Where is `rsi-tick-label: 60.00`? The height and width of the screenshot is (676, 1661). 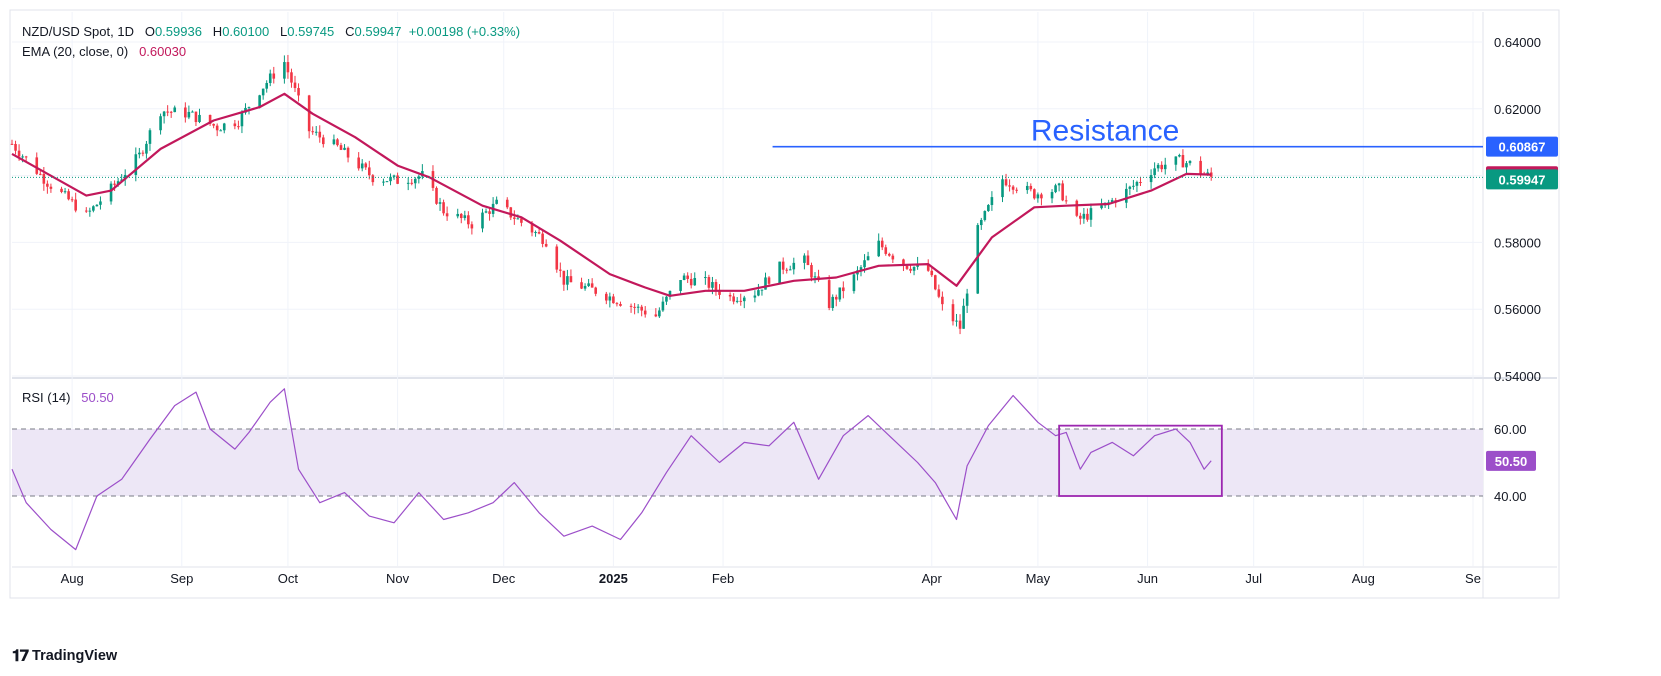 rsi-tick-label: 60.00 is located at coordinates (1510, 429).